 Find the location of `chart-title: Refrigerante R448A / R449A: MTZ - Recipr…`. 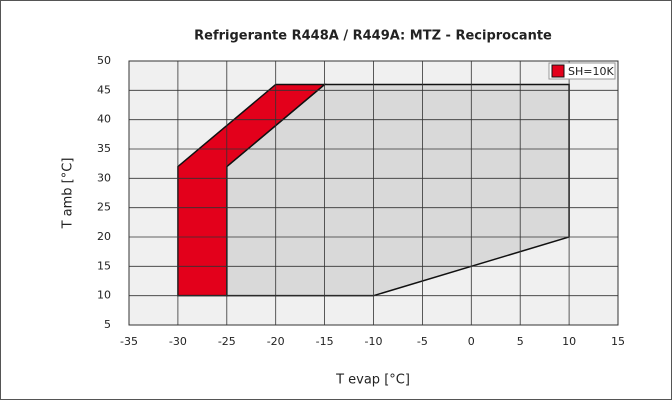

chart-title: Refrigerante R448A / R449A: MTZ - Recipr… is located at coordinates (373, 36).